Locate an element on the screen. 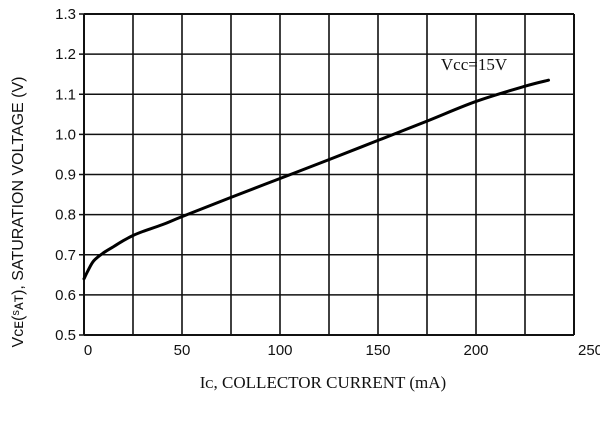 This screenshot has width=600, height=439. x-tick-label: 0 is located at coordinates (88, 350).